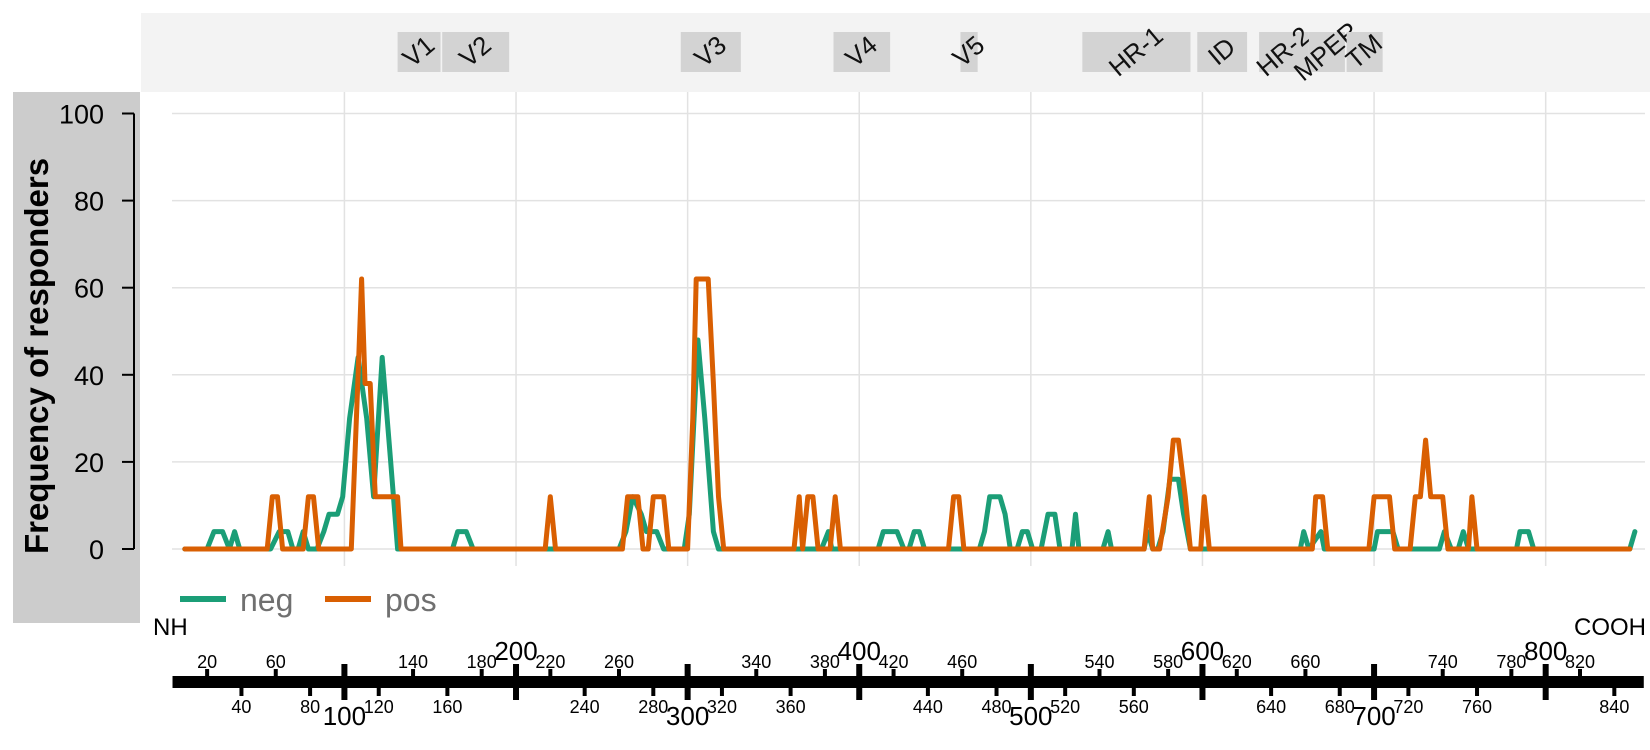 The width and height of the screenshot is (1650, 750). Describe the element at coordinates (310, 707) in the screenshot. I see `ruler-minor-label: 80` at that location.